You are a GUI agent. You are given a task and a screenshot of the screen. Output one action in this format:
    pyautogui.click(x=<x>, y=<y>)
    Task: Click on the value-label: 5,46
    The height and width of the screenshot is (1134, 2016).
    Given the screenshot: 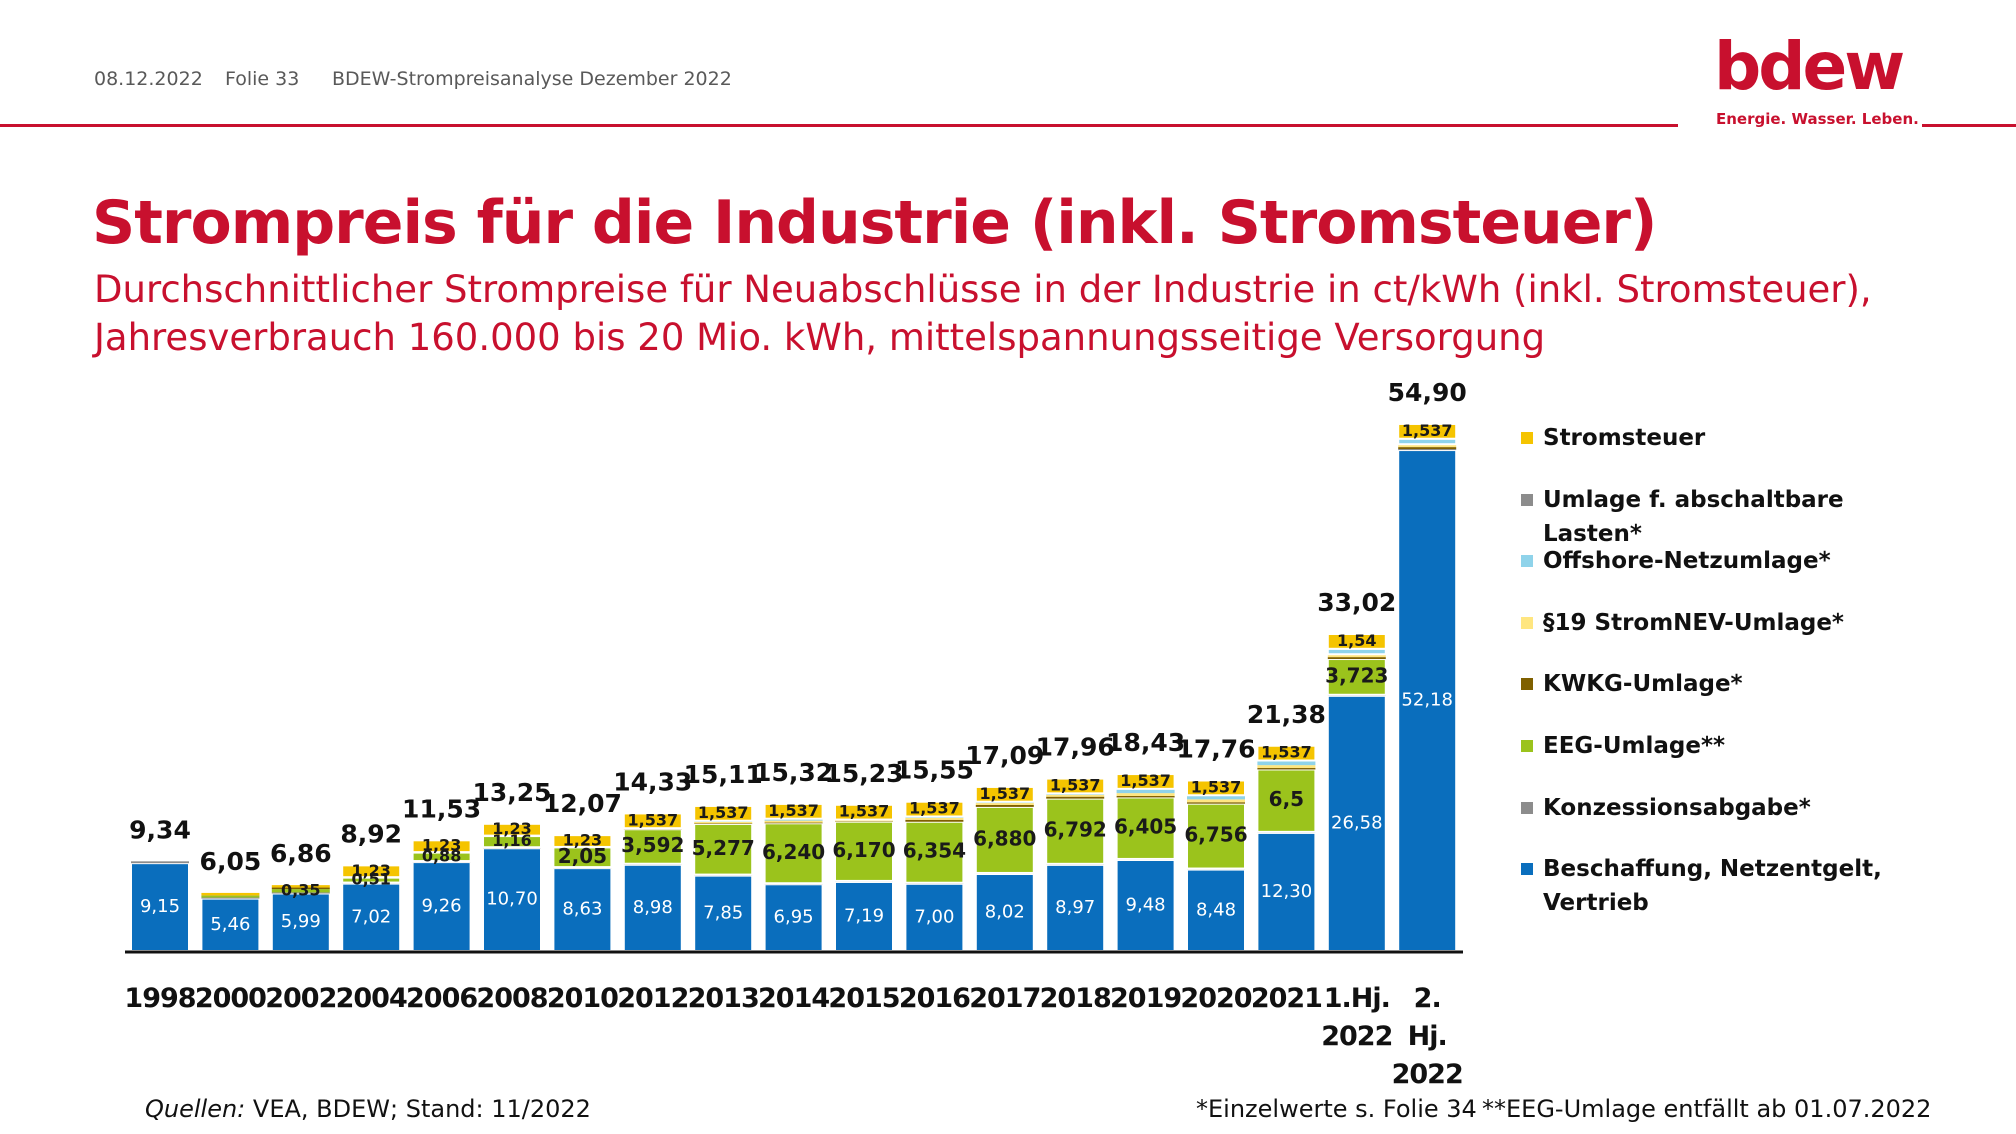 What is the action you would take?
    pyautogui.click(x=230, y=924)
    